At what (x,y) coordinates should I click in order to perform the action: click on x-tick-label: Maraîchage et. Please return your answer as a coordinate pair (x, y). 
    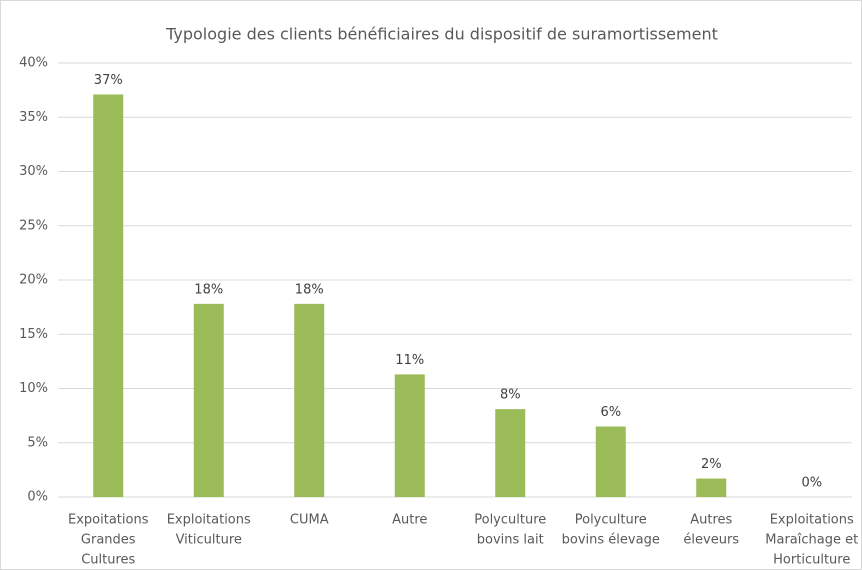
    Looking at the image, I should click on (811, 540).